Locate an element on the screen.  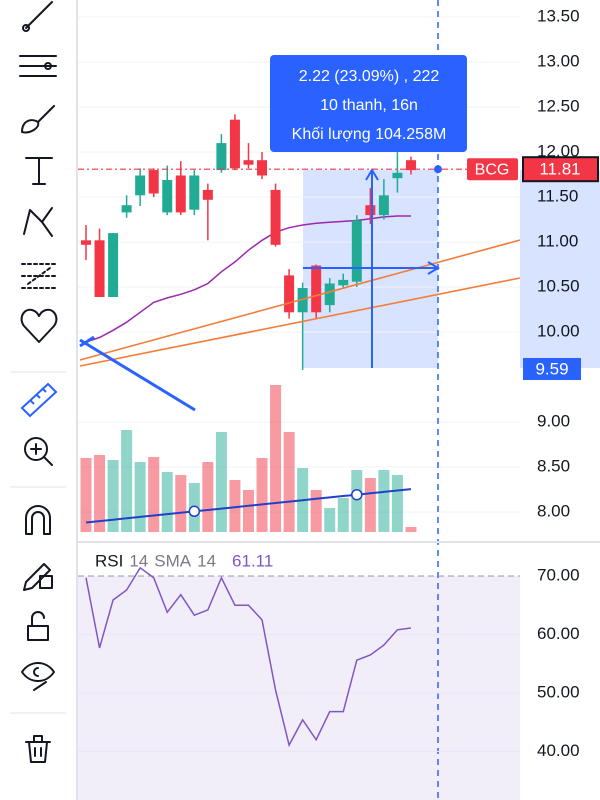
rsi-legend: RSI is located at coordinates (109, 560).